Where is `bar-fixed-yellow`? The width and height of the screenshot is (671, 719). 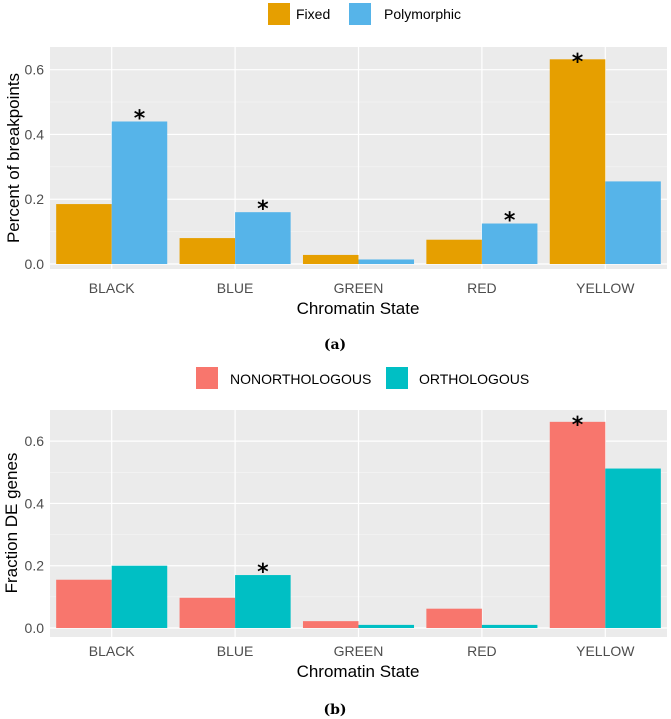
bar-fixed-yellow is located at coordinates (577, 161).